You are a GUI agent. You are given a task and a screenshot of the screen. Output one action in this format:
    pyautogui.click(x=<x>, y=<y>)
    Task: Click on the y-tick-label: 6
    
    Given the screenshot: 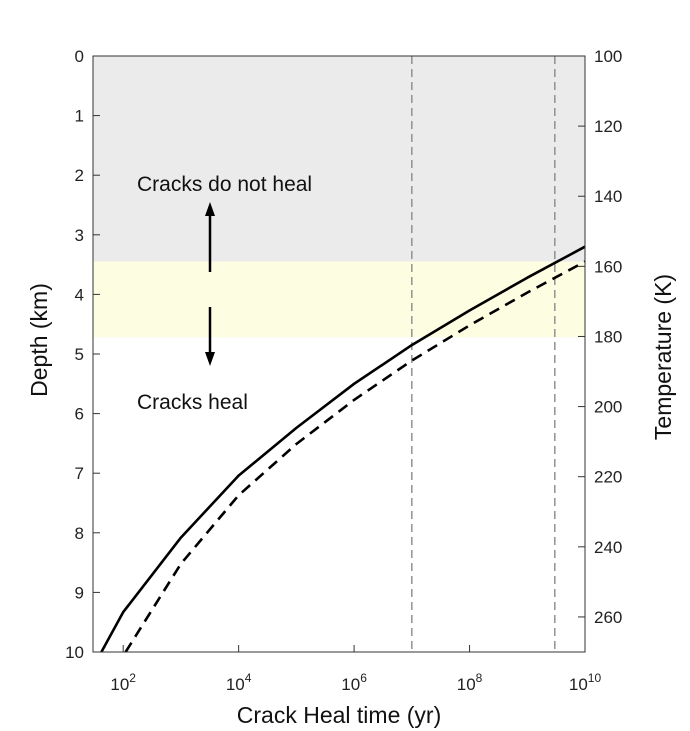 What is the action you would take?
    pyautogui.click(x=79, y=414)
    